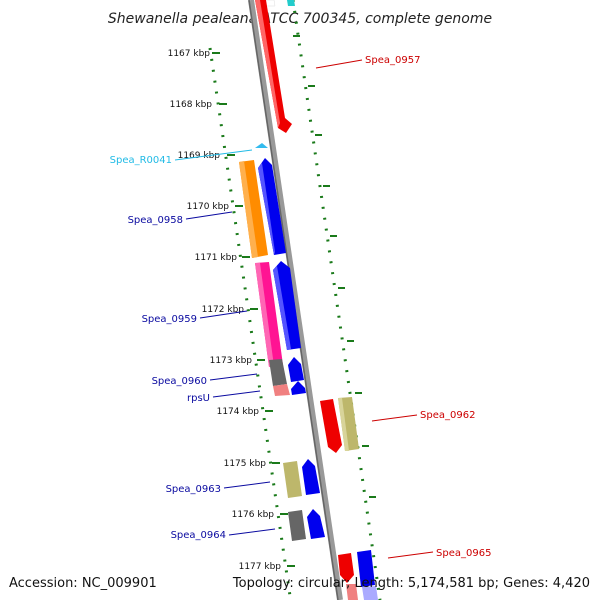 This screenshot has width=600, height=605. I want to click on gene-top-cyan, so click(291, 3).